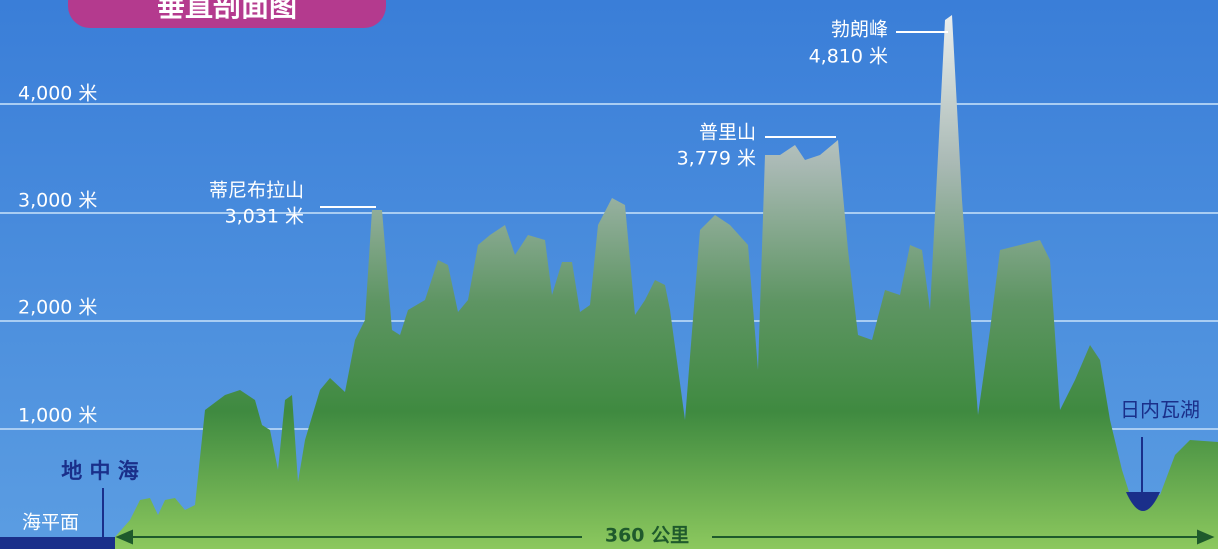  I want to click on elevation-label: 1,000 米, so click(57, 416).